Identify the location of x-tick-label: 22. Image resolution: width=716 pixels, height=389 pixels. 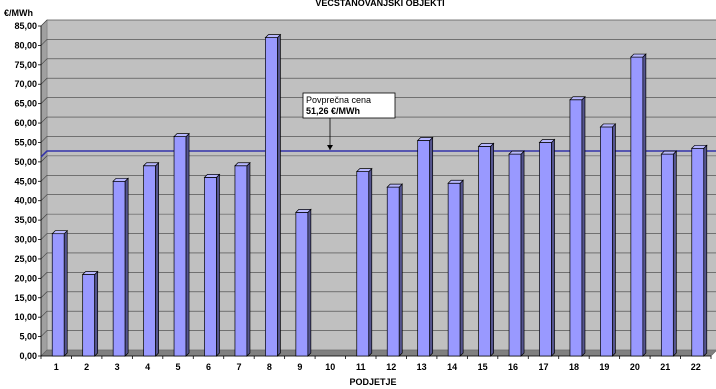
(696, 367).